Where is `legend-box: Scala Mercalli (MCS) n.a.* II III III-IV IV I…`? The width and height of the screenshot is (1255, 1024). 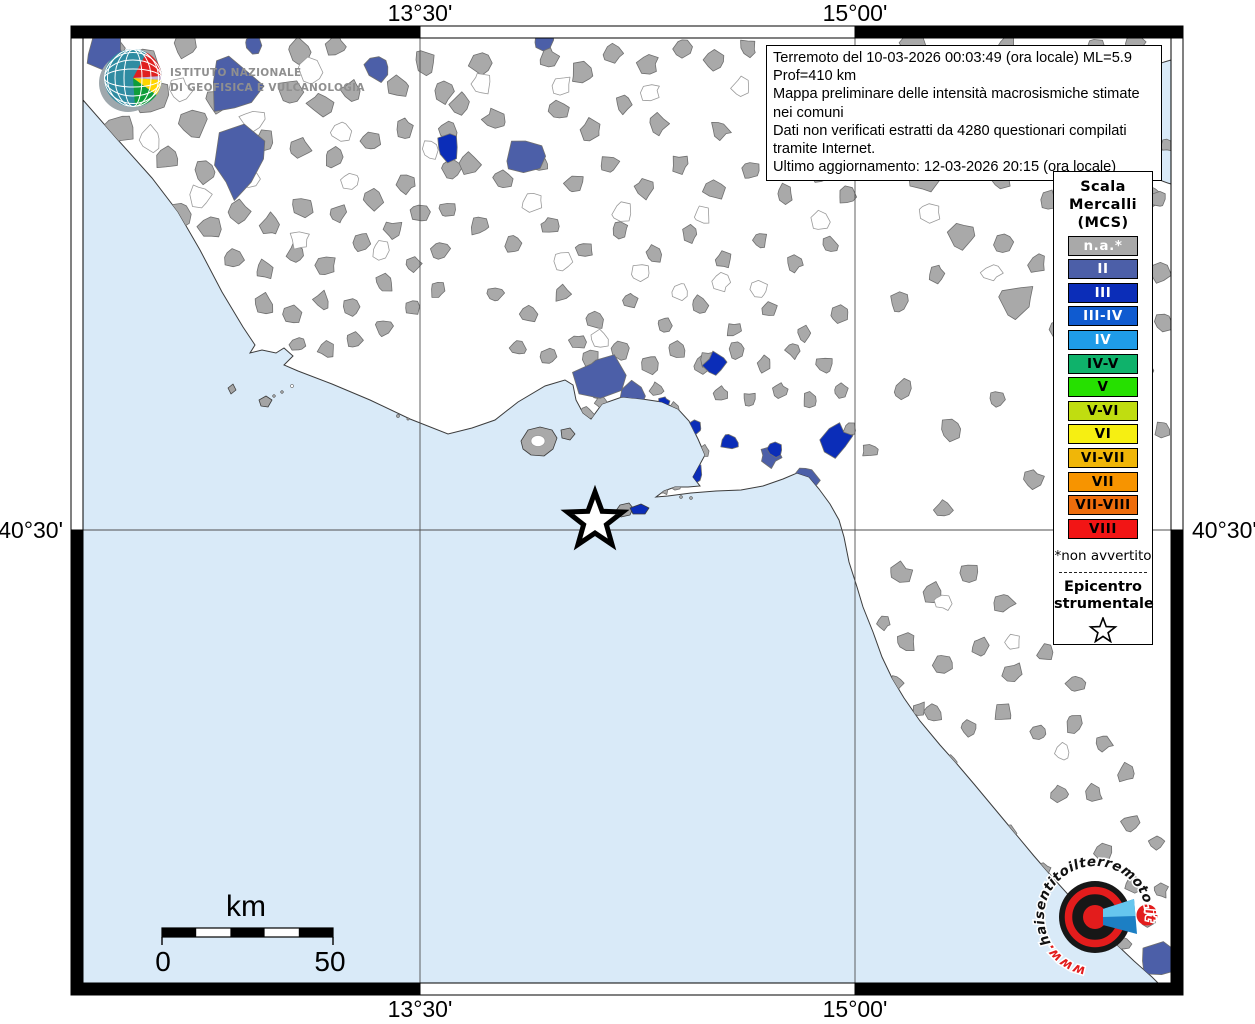
legend-box: Scala Mercalli (MCS) n.a.* II III III-IV IV I… is located at coordinates (1103, 409).